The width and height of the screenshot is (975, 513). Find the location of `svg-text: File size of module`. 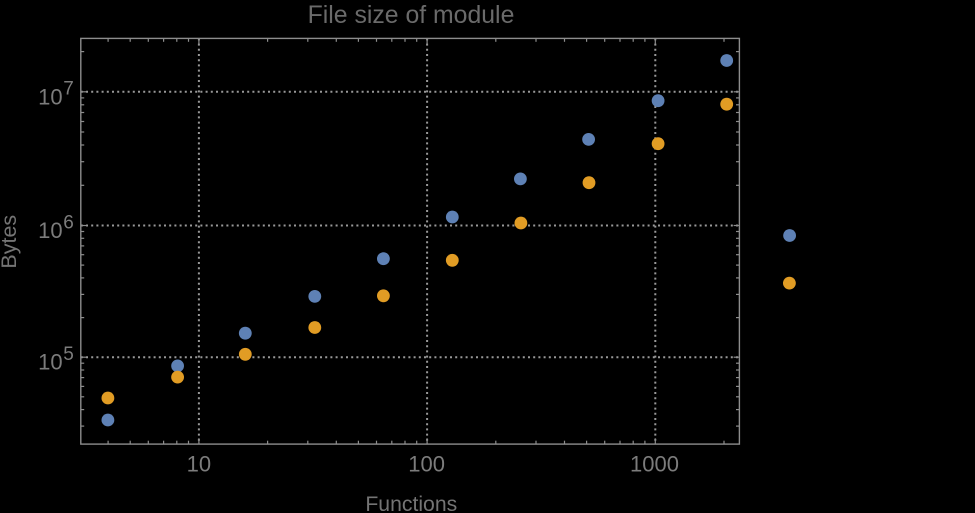

svg-text: File size of module is located at coordinates (411, 15).